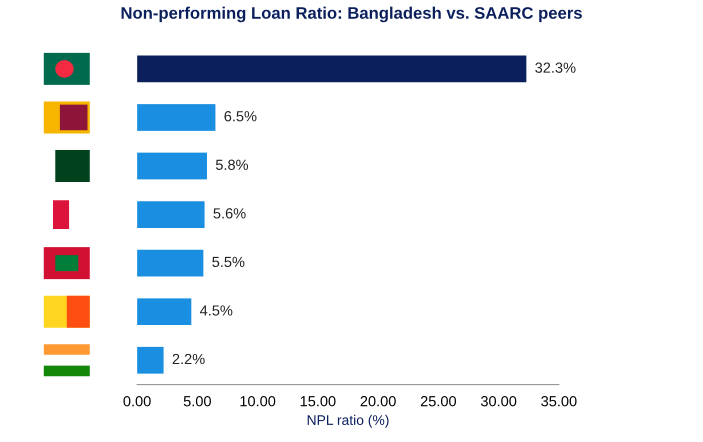 The image size is (703, 442). What do you see at coordinates (555, 67) in the screenshot?
I see `data-label: 32.3%` at bounding box center [555, 67].